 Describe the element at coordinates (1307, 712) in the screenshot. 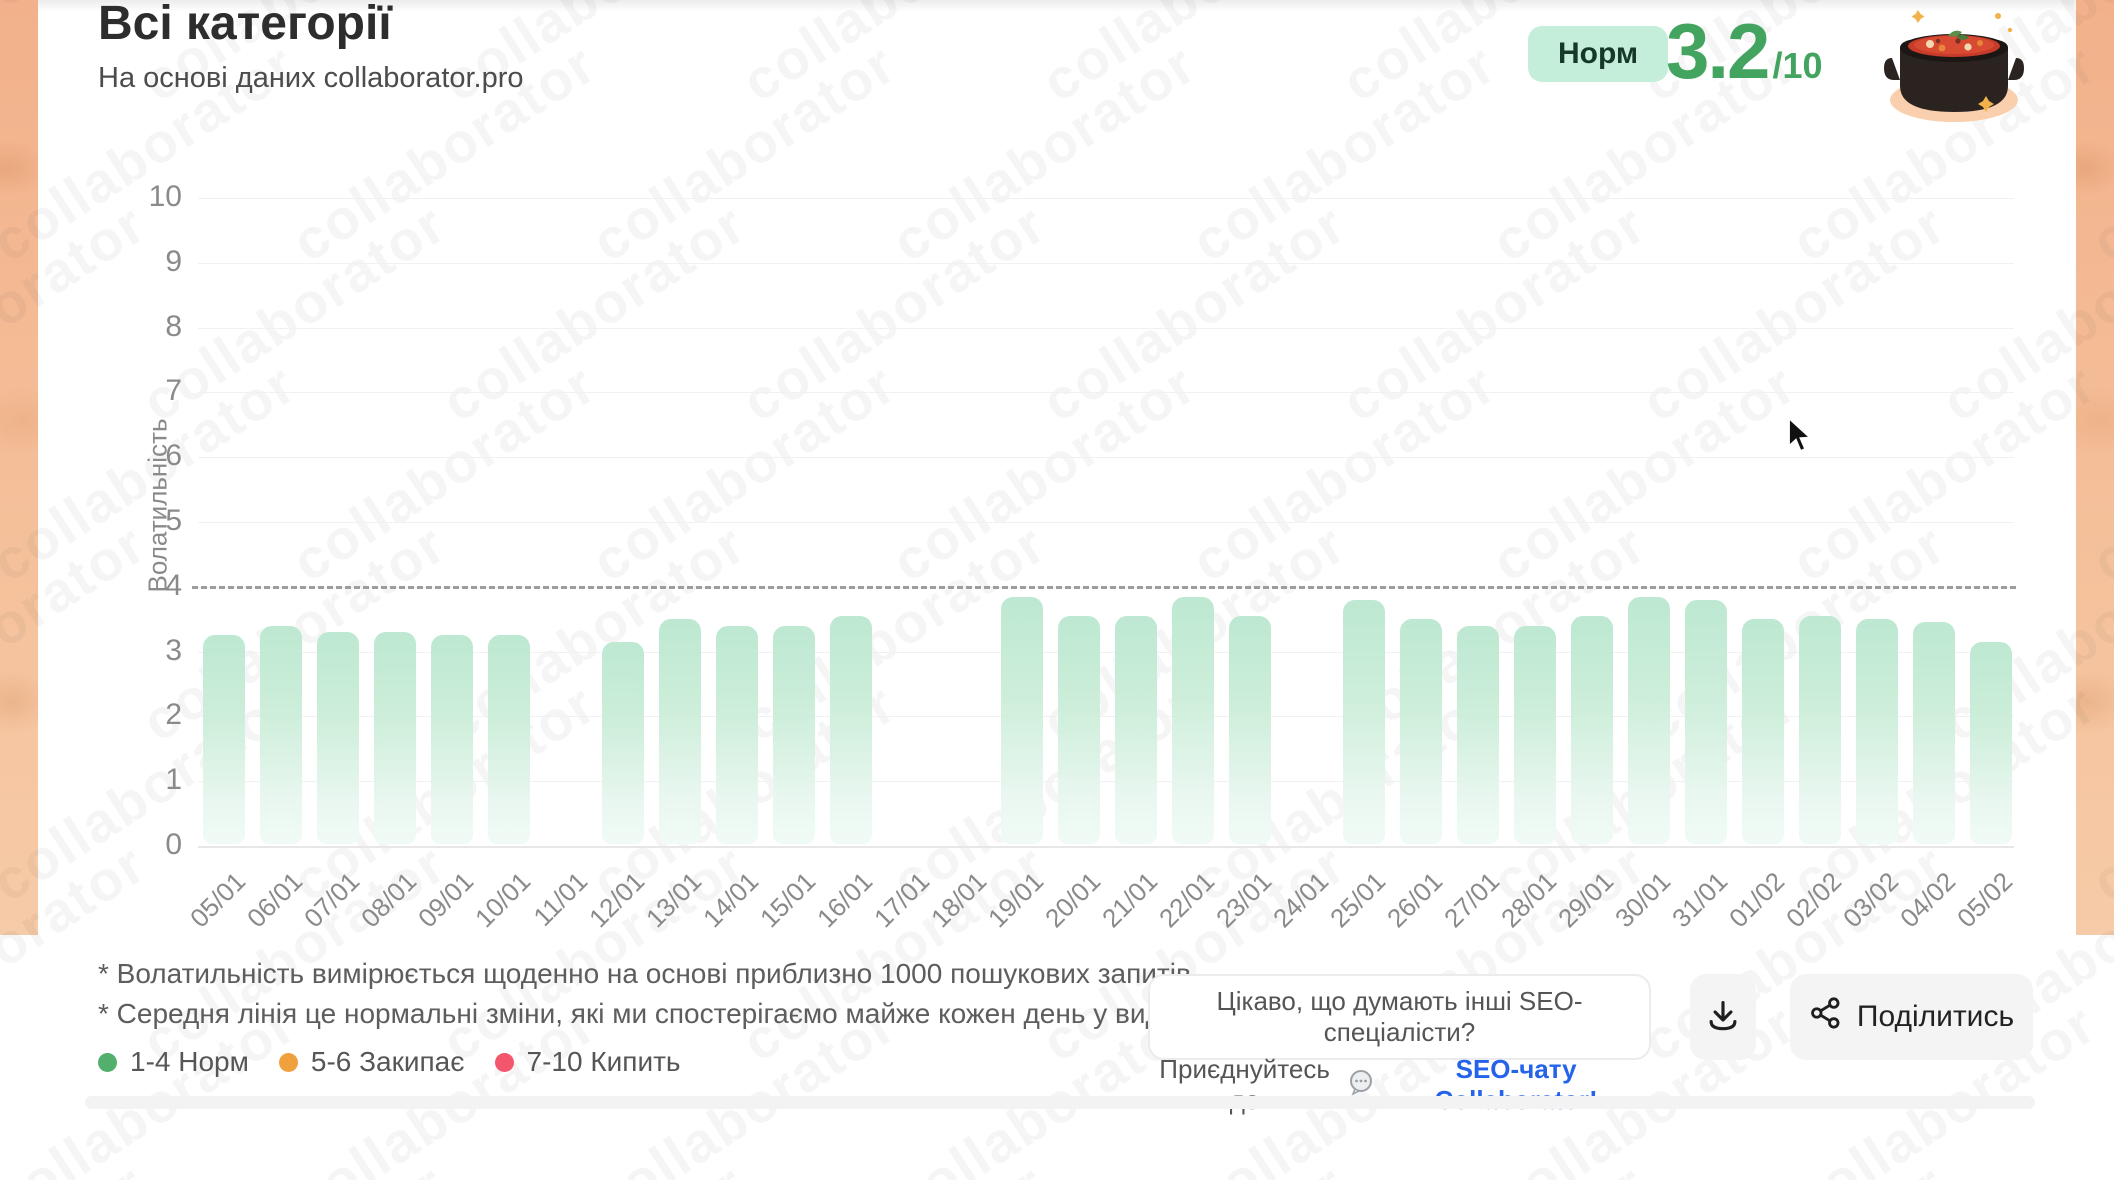

I see `bar-24/01` at that location.